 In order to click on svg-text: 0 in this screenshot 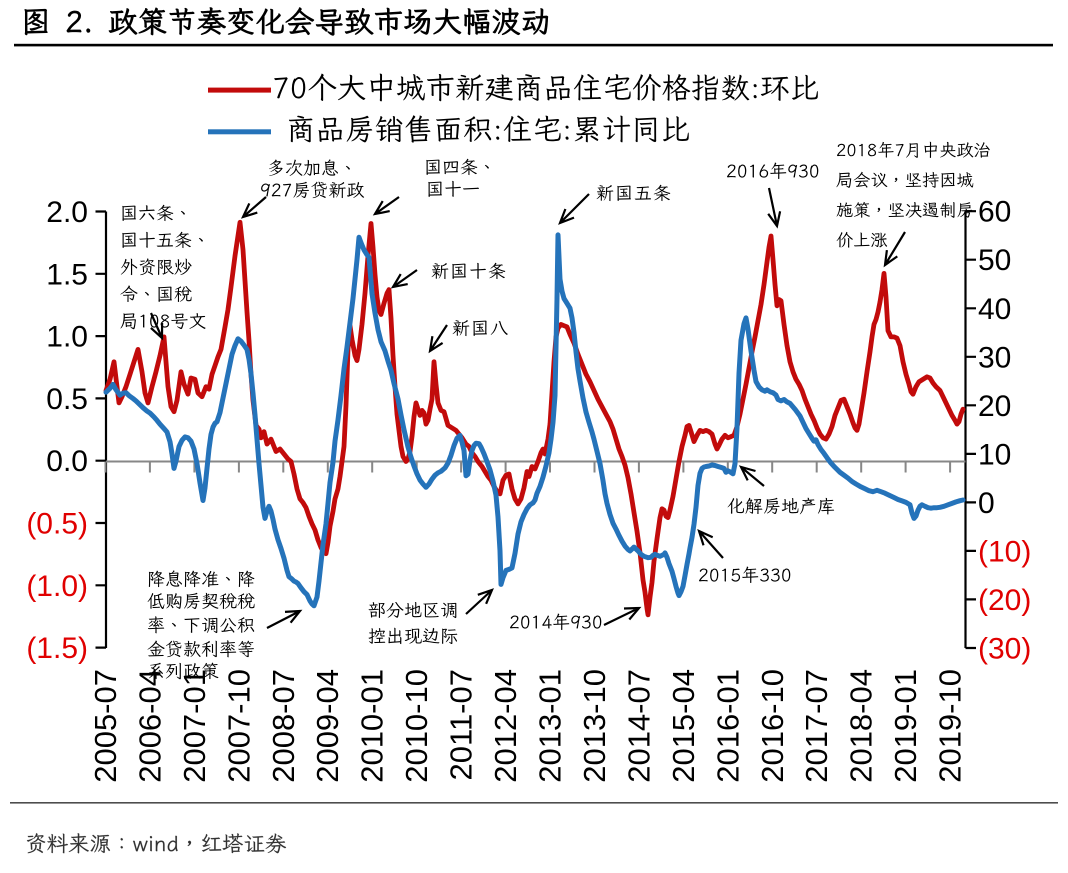, I will do `click(986, 503)`.